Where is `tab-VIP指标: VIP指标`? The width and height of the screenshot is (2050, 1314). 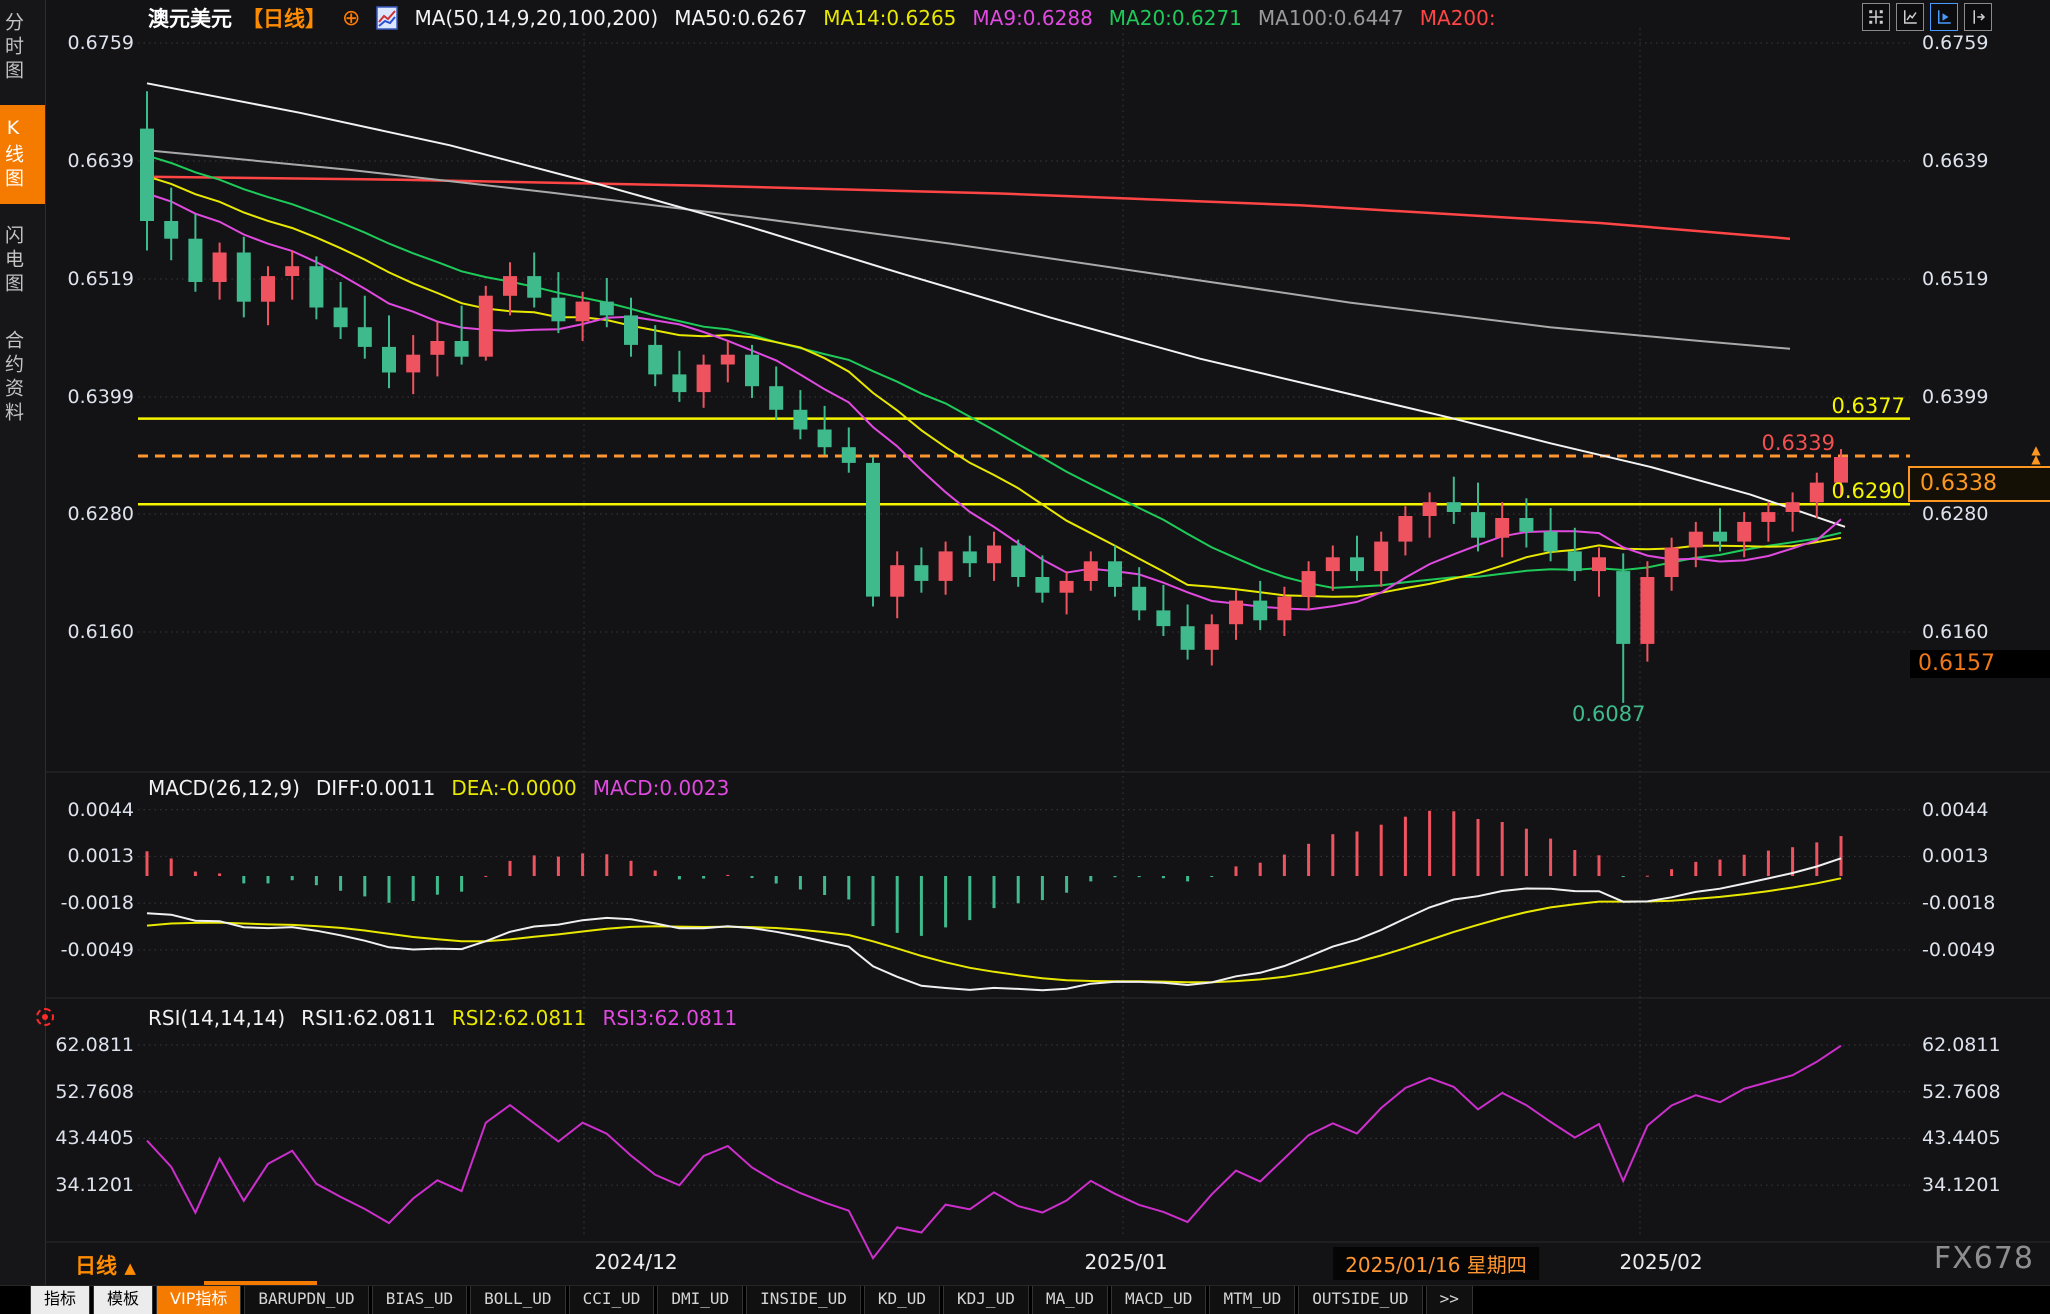
tab-VIP指标: VIP指标 is located at coordinates (199, 1300).